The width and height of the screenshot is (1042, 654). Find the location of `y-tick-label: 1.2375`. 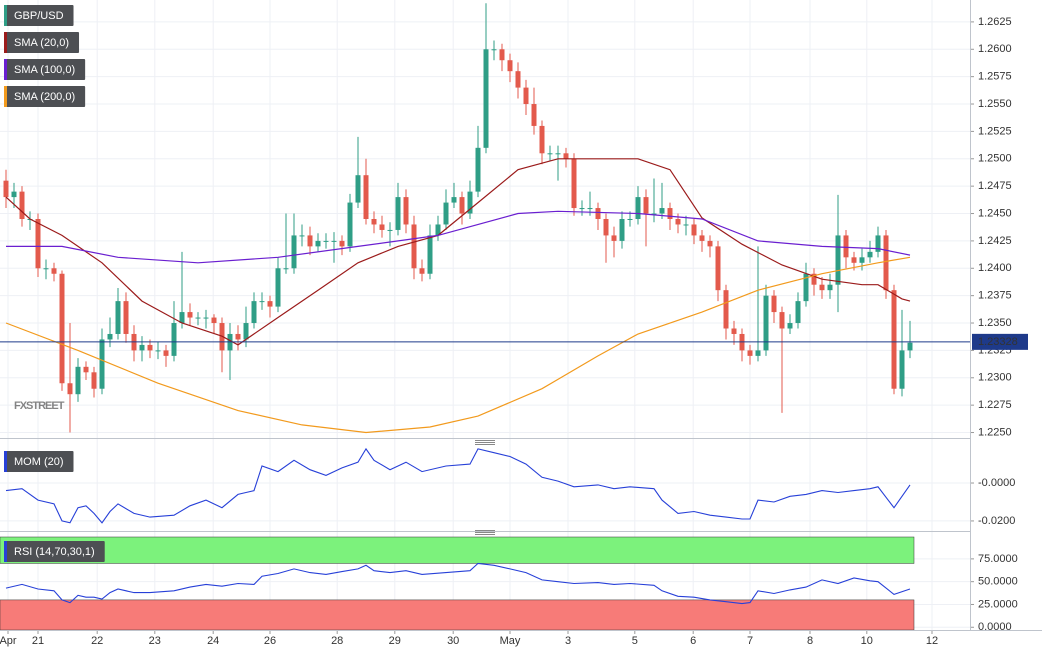

y-tick-label: 1.2375 is located at coordinates (995, 296).